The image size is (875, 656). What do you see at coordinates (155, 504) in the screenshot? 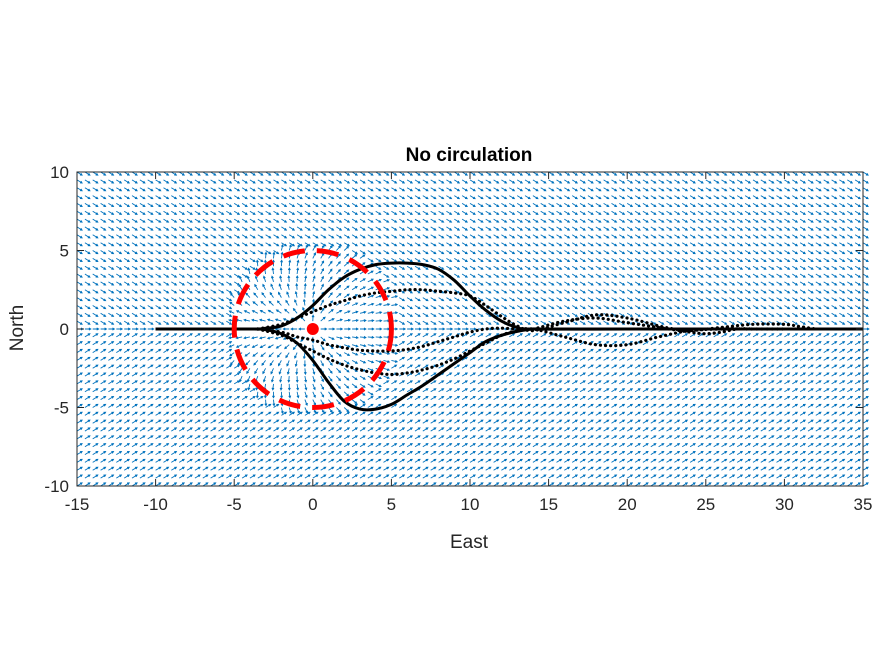
I see `x-tick-label: -10` at bounding box center [155, 504].